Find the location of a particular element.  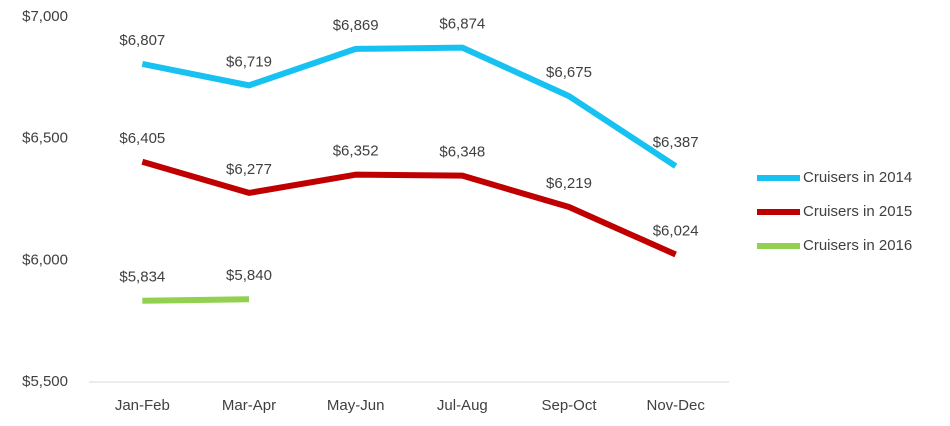

data-label: $6,348 is located at coordinates (462, 152).